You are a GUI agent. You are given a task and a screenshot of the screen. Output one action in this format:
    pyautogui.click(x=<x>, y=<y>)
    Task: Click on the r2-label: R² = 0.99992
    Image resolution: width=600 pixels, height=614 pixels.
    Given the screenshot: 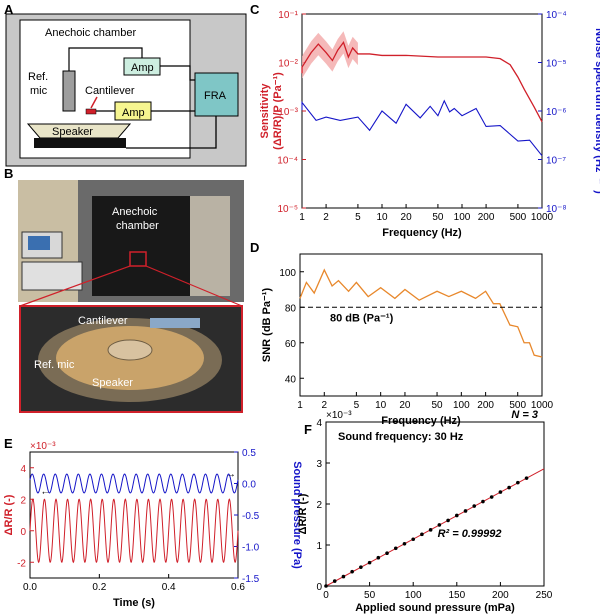 What is the action you would take?
    pyautogui.click(x=470, y=534)
    